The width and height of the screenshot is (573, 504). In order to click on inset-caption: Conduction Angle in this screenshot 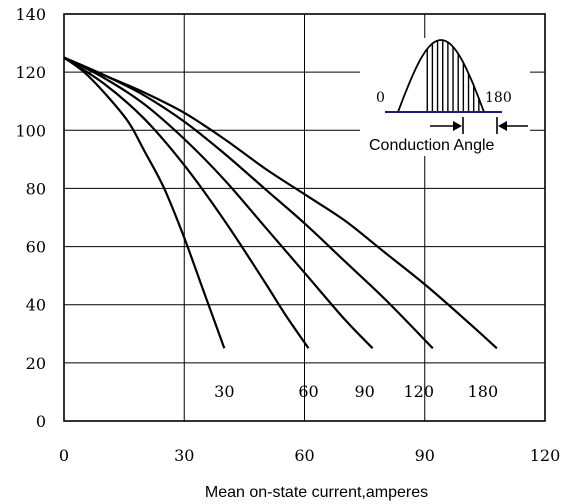, I will do `click(432, 145)`.